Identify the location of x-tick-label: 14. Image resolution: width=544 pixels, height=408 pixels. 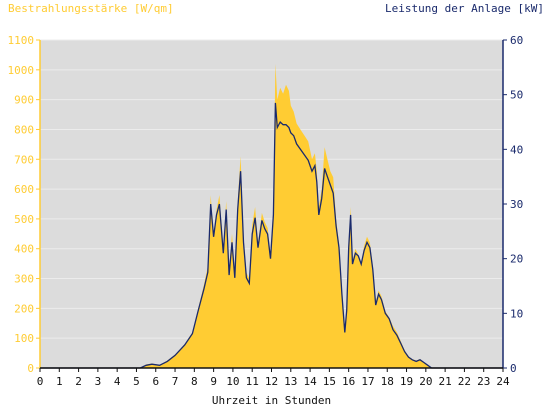
(310, 381).